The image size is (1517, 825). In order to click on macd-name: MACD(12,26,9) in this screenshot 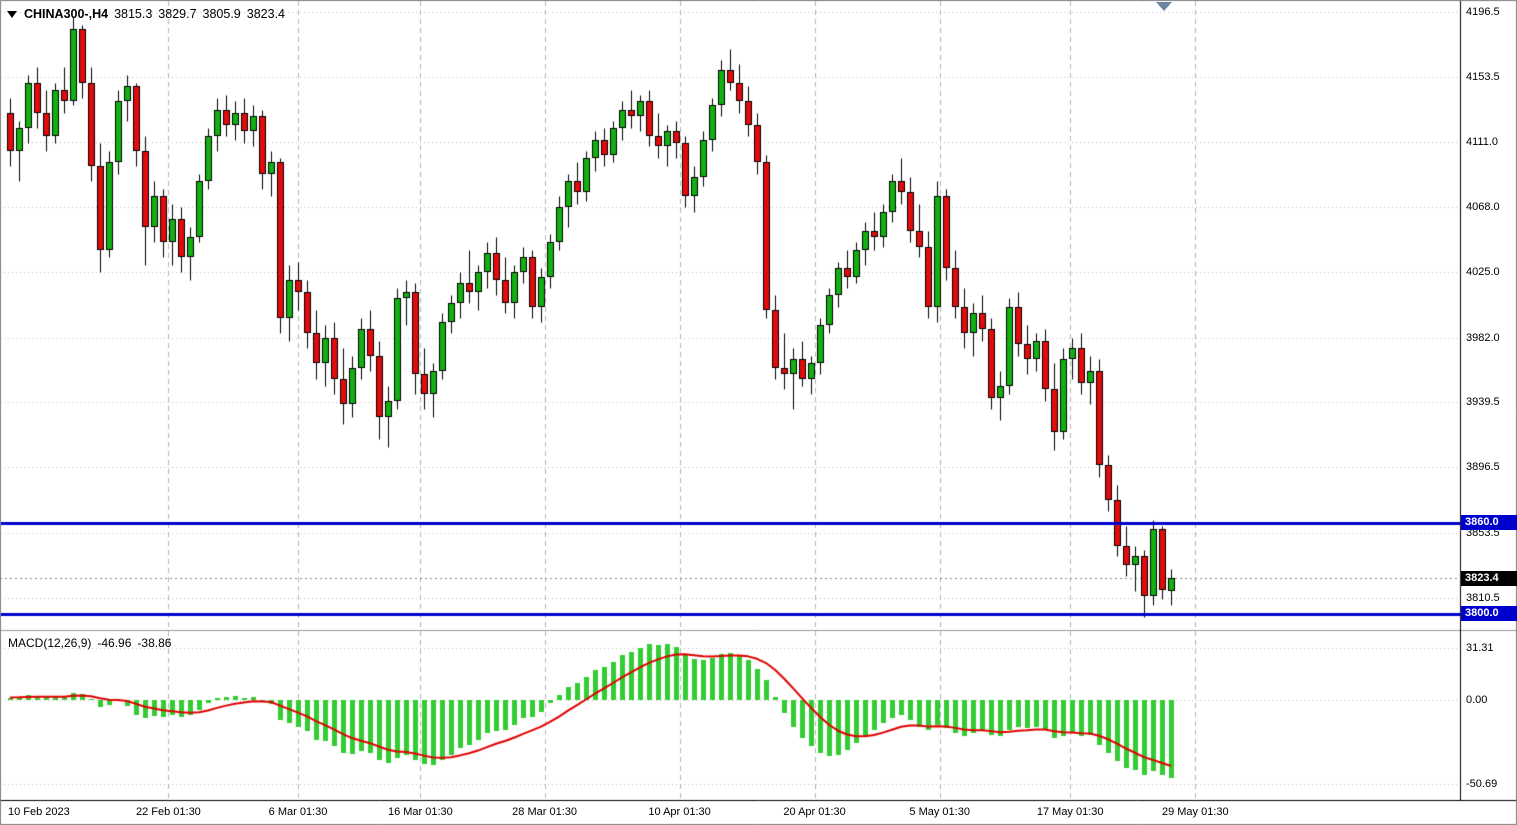, I will do `click(50, 643)`.